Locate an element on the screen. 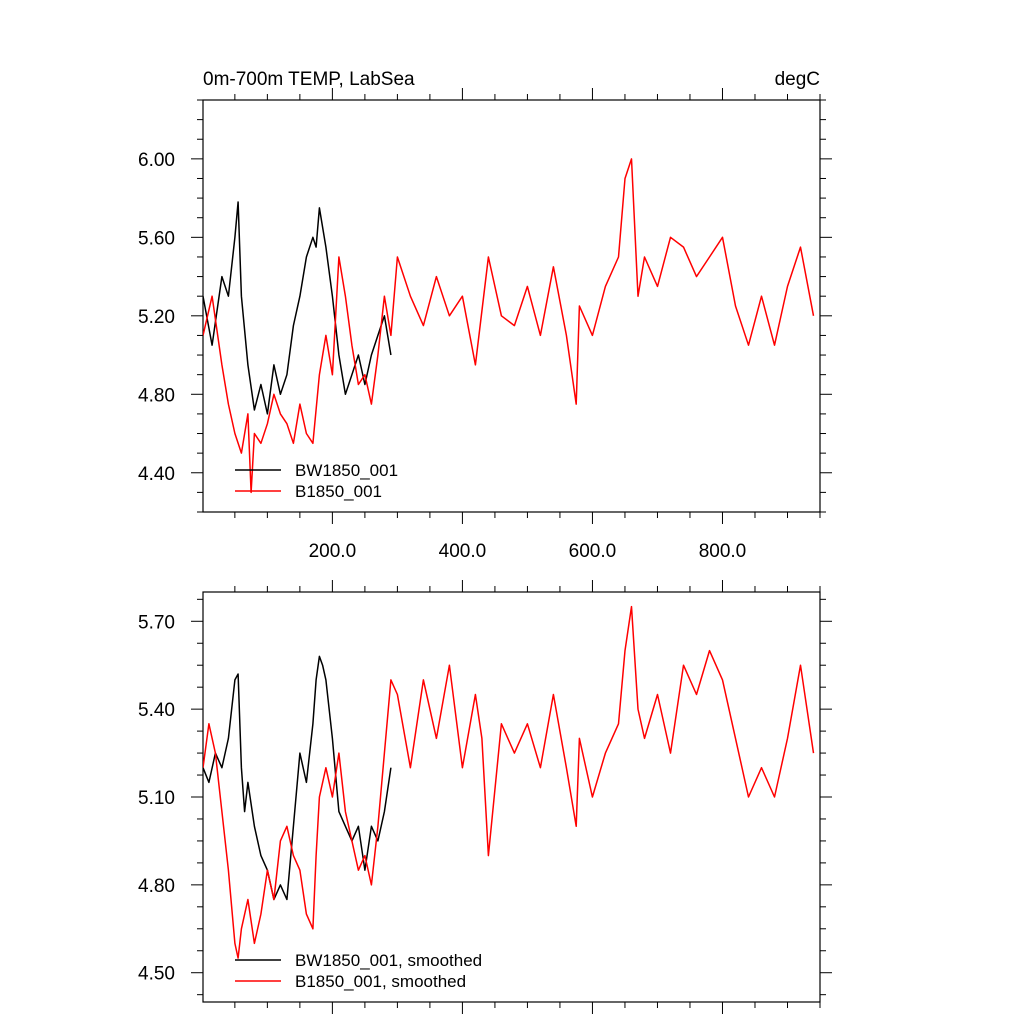 The width and height of the screenshot is (1024, 1024). units-label: degC is located at coordinates (797, 79).